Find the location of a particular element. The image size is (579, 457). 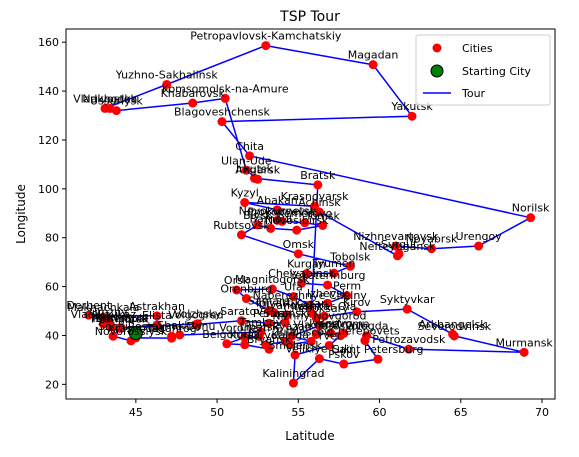

city-label: Blagoveshchensk is located at coordinates (222, 112).